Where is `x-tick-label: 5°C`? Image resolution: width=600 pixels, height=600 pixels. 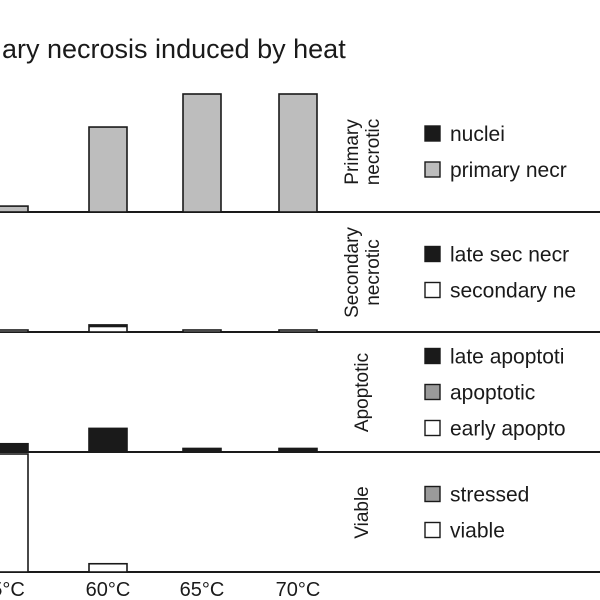 x-tick-label: 5°C is located at coordinates (12, 589).